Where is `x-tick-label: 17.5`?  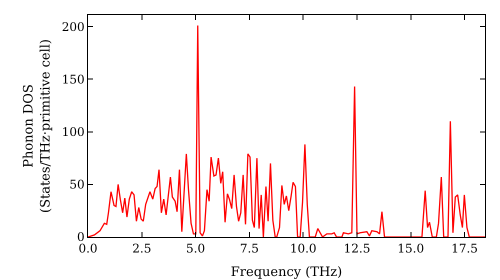
x-tick-label: 17.5 is located at coordinates (464, 248).